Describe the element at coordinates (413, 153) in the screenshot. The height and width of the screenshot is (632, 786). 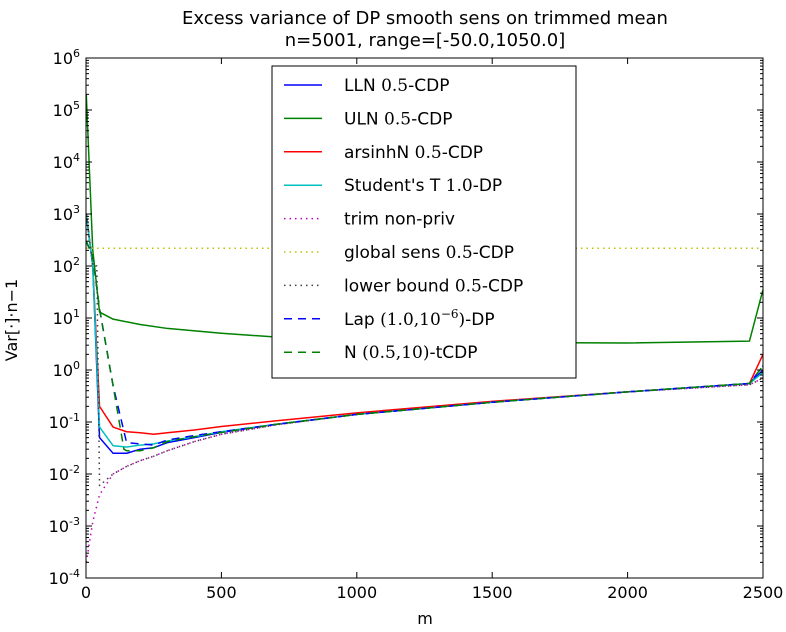
I see `legend-label-arsinhn-0-5-cdp: arsinhN 0.5-CDP` at that location.